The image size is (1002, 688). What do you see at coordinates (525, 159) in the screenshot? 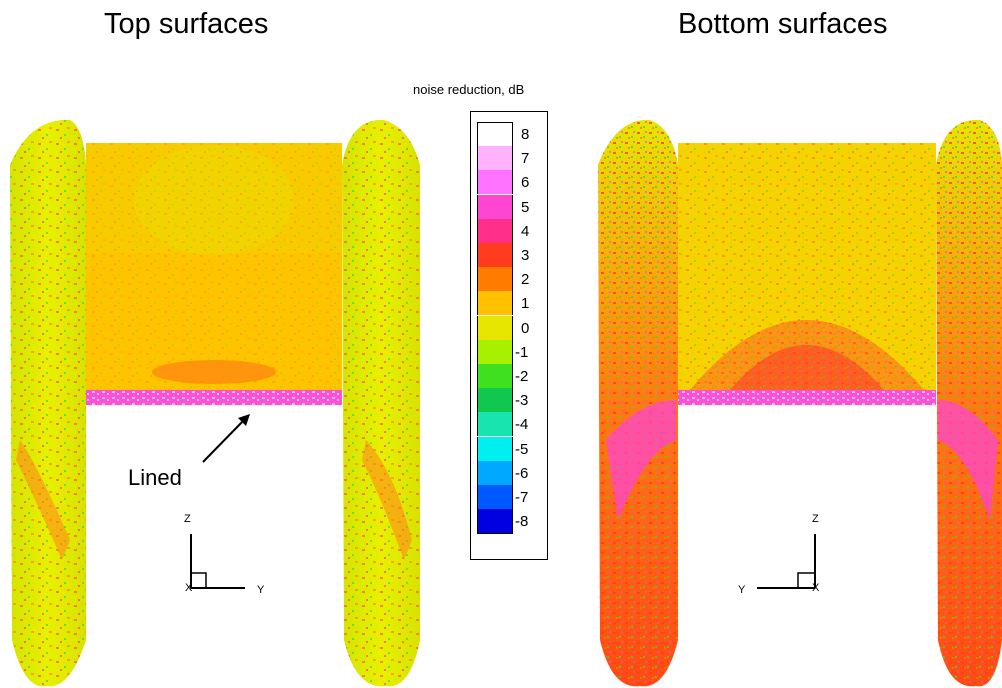
I see `legend-tick-label: 7` at bounding box center [525, 159].